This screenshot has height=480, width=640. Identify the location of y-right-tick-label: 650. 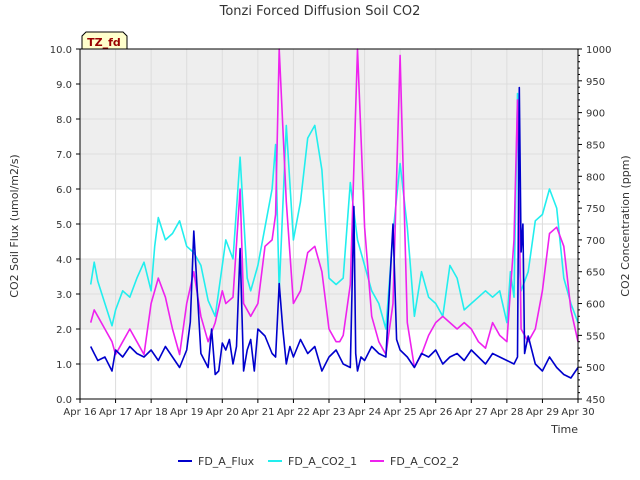
(595, 273).